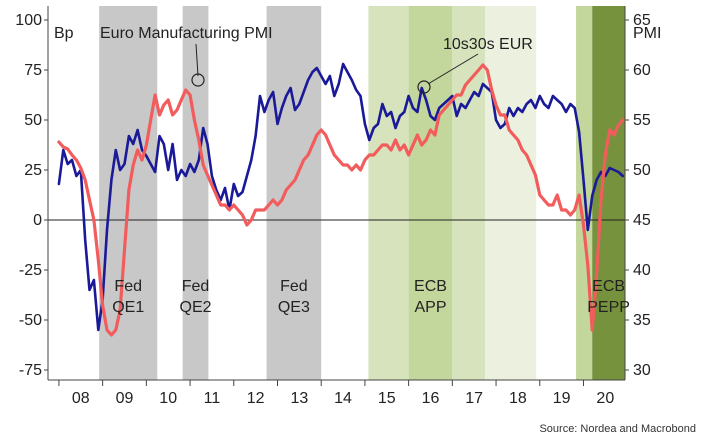 The image size is (711, 447). What do you see at coordinates (488, 44) in the screenshot?
I see `spread-series-annotation: 10s30s EUR` at bounding box center [488, 44].